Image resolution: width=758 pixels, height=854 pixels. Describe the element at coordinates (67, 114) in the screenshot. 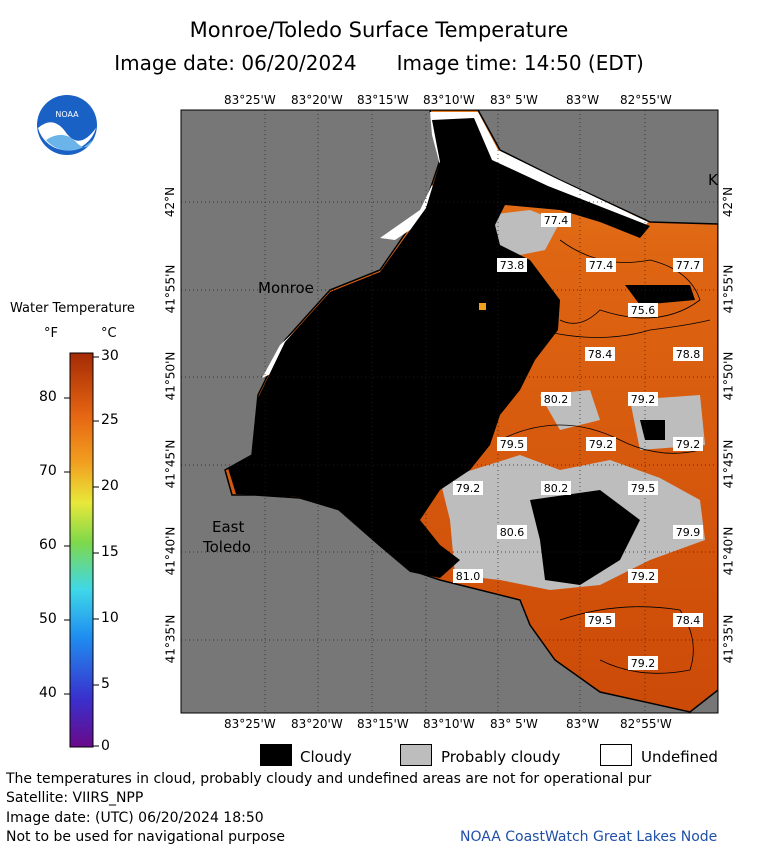

I see `noaa-logo-text: NOAA` at that location.